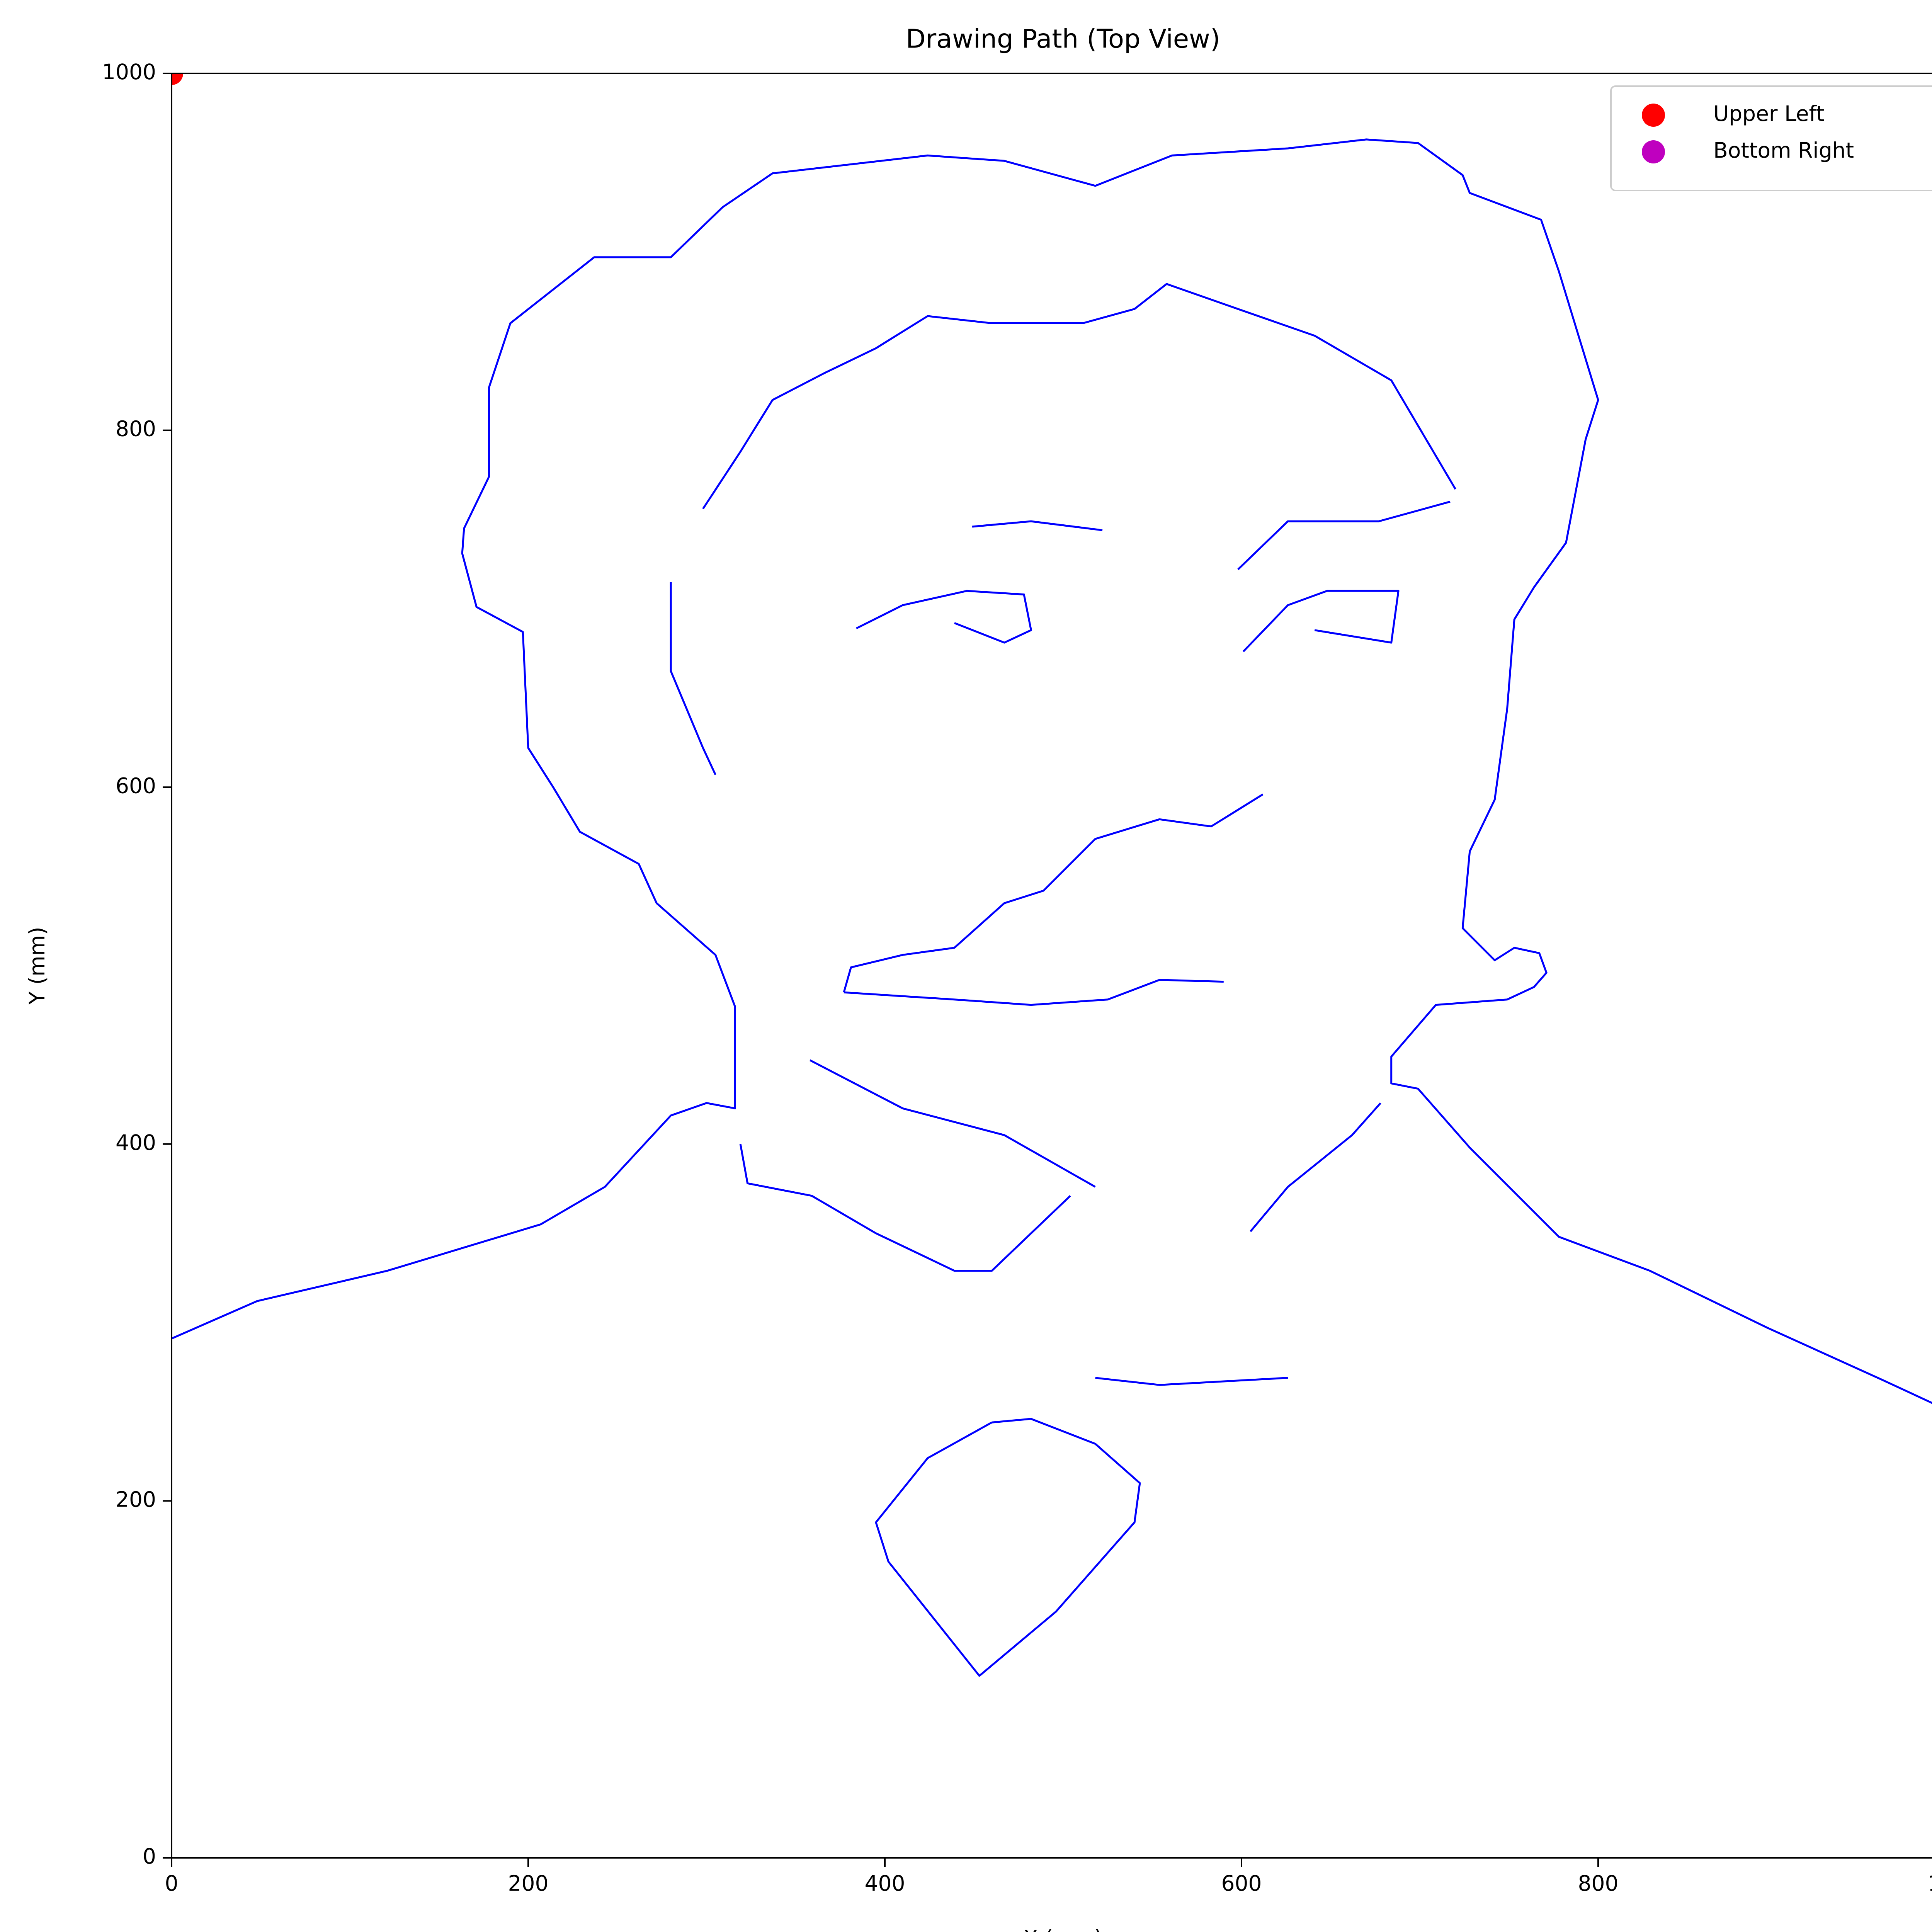 The image size is (1932, 1932). What do you see at coordinates (136, 786) in the screenshot?
I see `y-tick-label: 600` at bounding box center [136, 786].